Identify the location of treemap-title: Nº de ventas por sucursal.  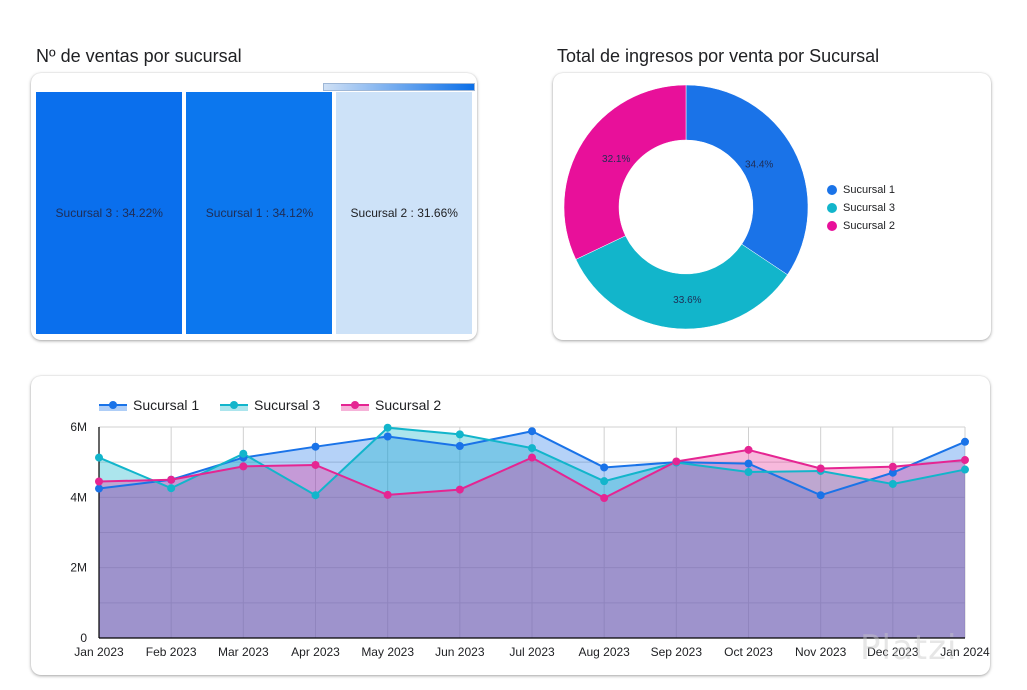
(139, 56).